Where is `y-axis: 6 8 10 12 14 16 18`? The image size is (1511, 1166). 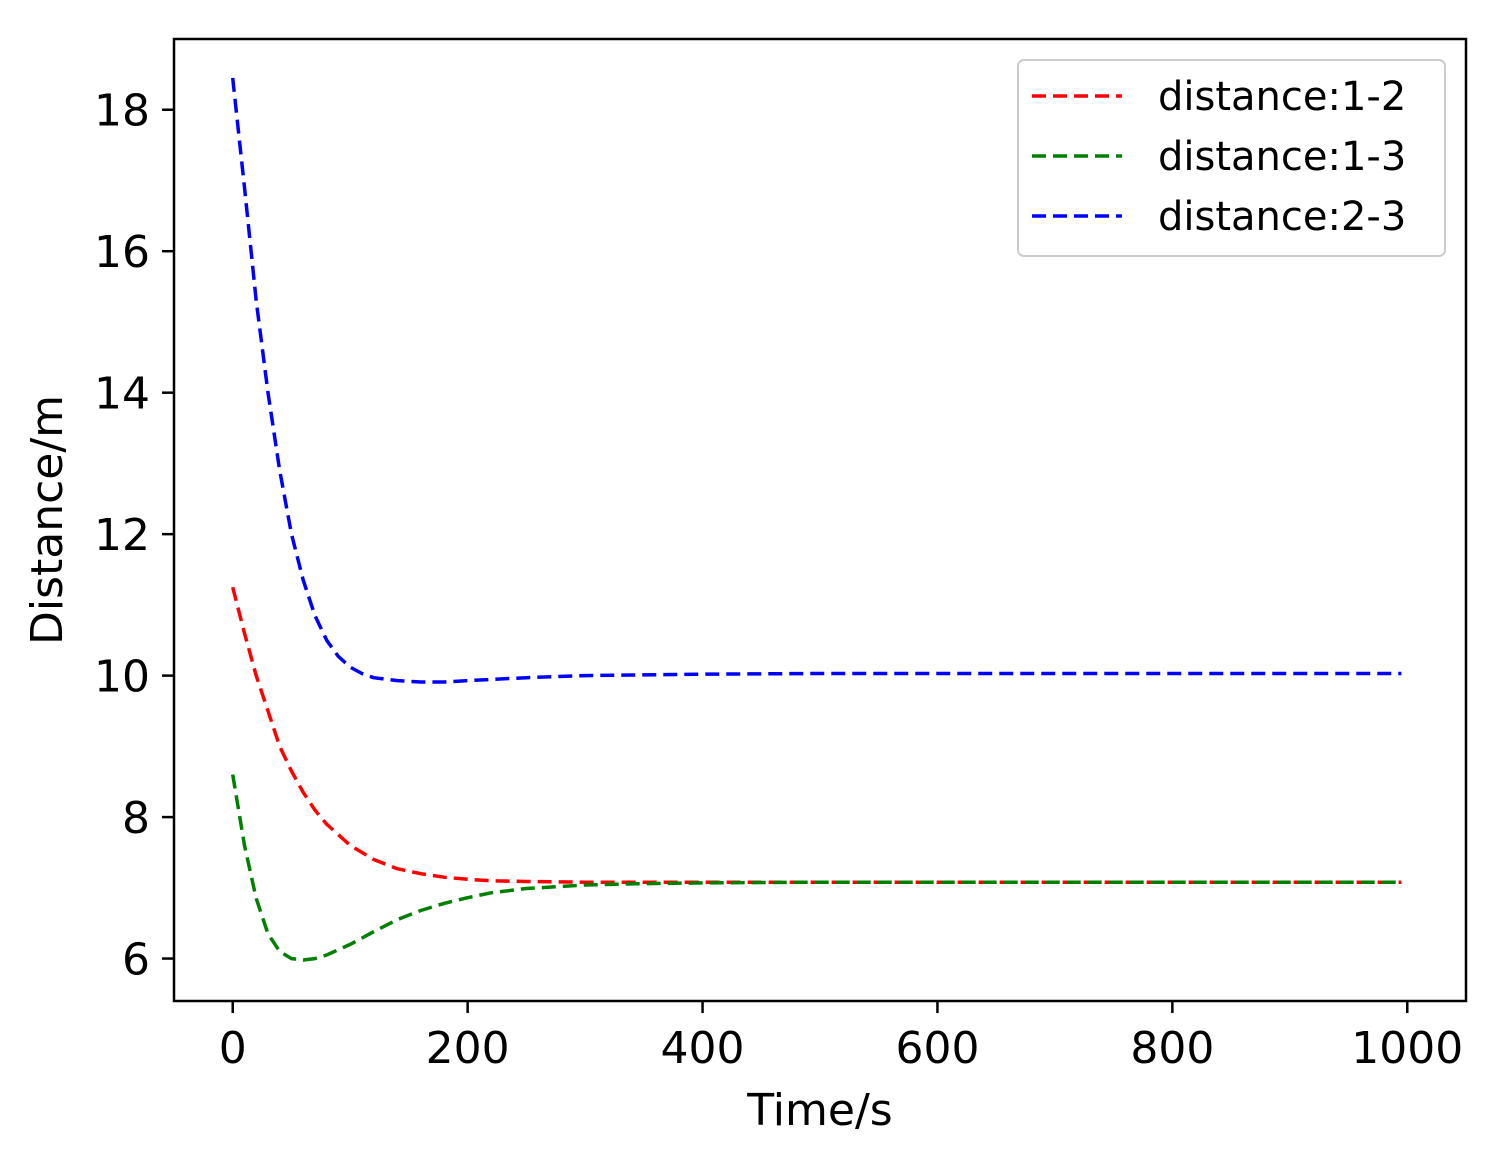 y-axis: 6 8 10 12 14 16 18 is located at coordinates (134, 536).